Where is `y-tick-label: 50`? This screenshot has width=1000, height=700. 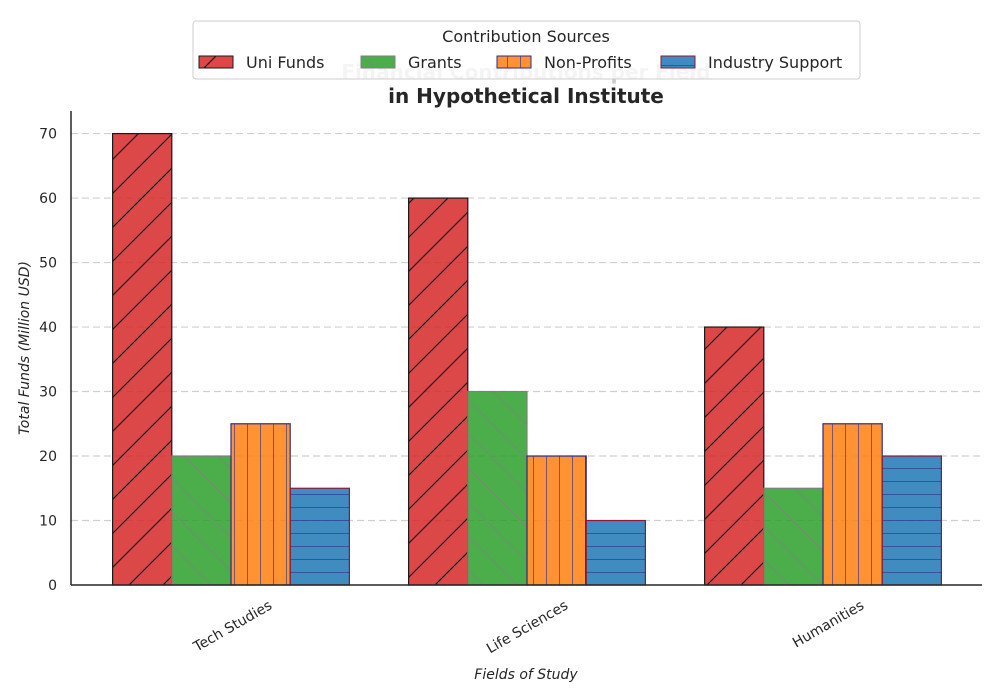 y-tick-label: 50 is located at coordinates (48, 264).